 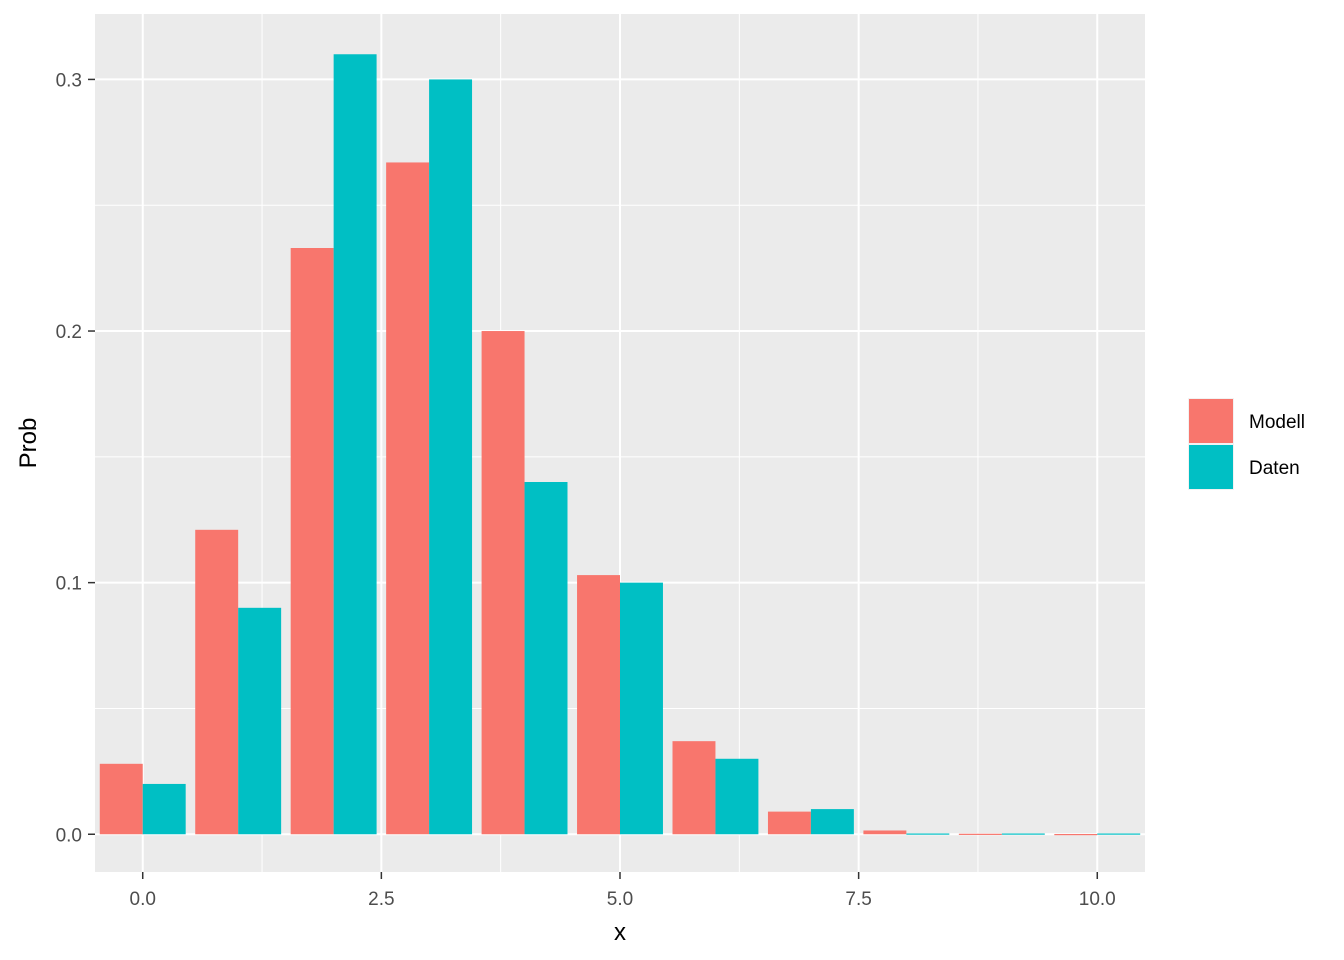 What do you see at coordinates (858, 899) in the screenshot?
I see `x-tick-label: 7.5` at bounding box center [858, 899].